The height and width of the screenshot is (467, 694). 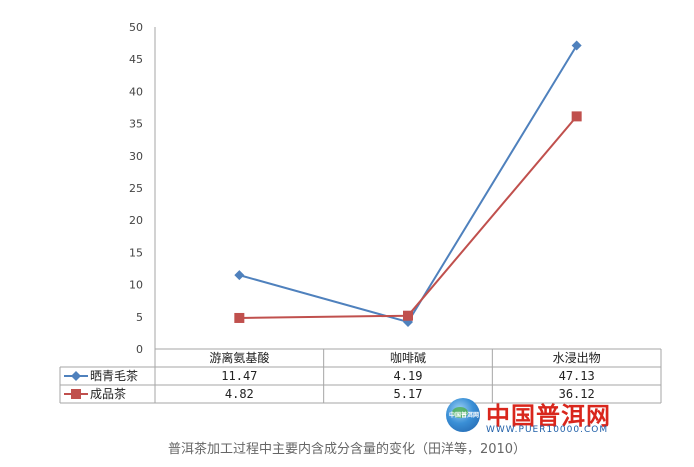 What do you see at coordinates (136, 59) in the screenshot?
I see `y-tick-label: 45` at bounding box center [136, 59].